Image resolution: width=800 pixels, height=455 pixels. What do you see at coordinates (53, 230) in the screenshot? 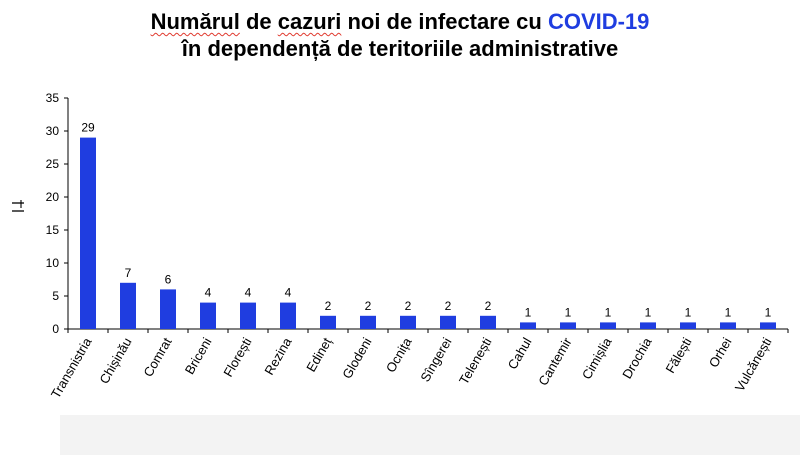
I see `y-tick-label: 15` at bounding box center [53, 230].